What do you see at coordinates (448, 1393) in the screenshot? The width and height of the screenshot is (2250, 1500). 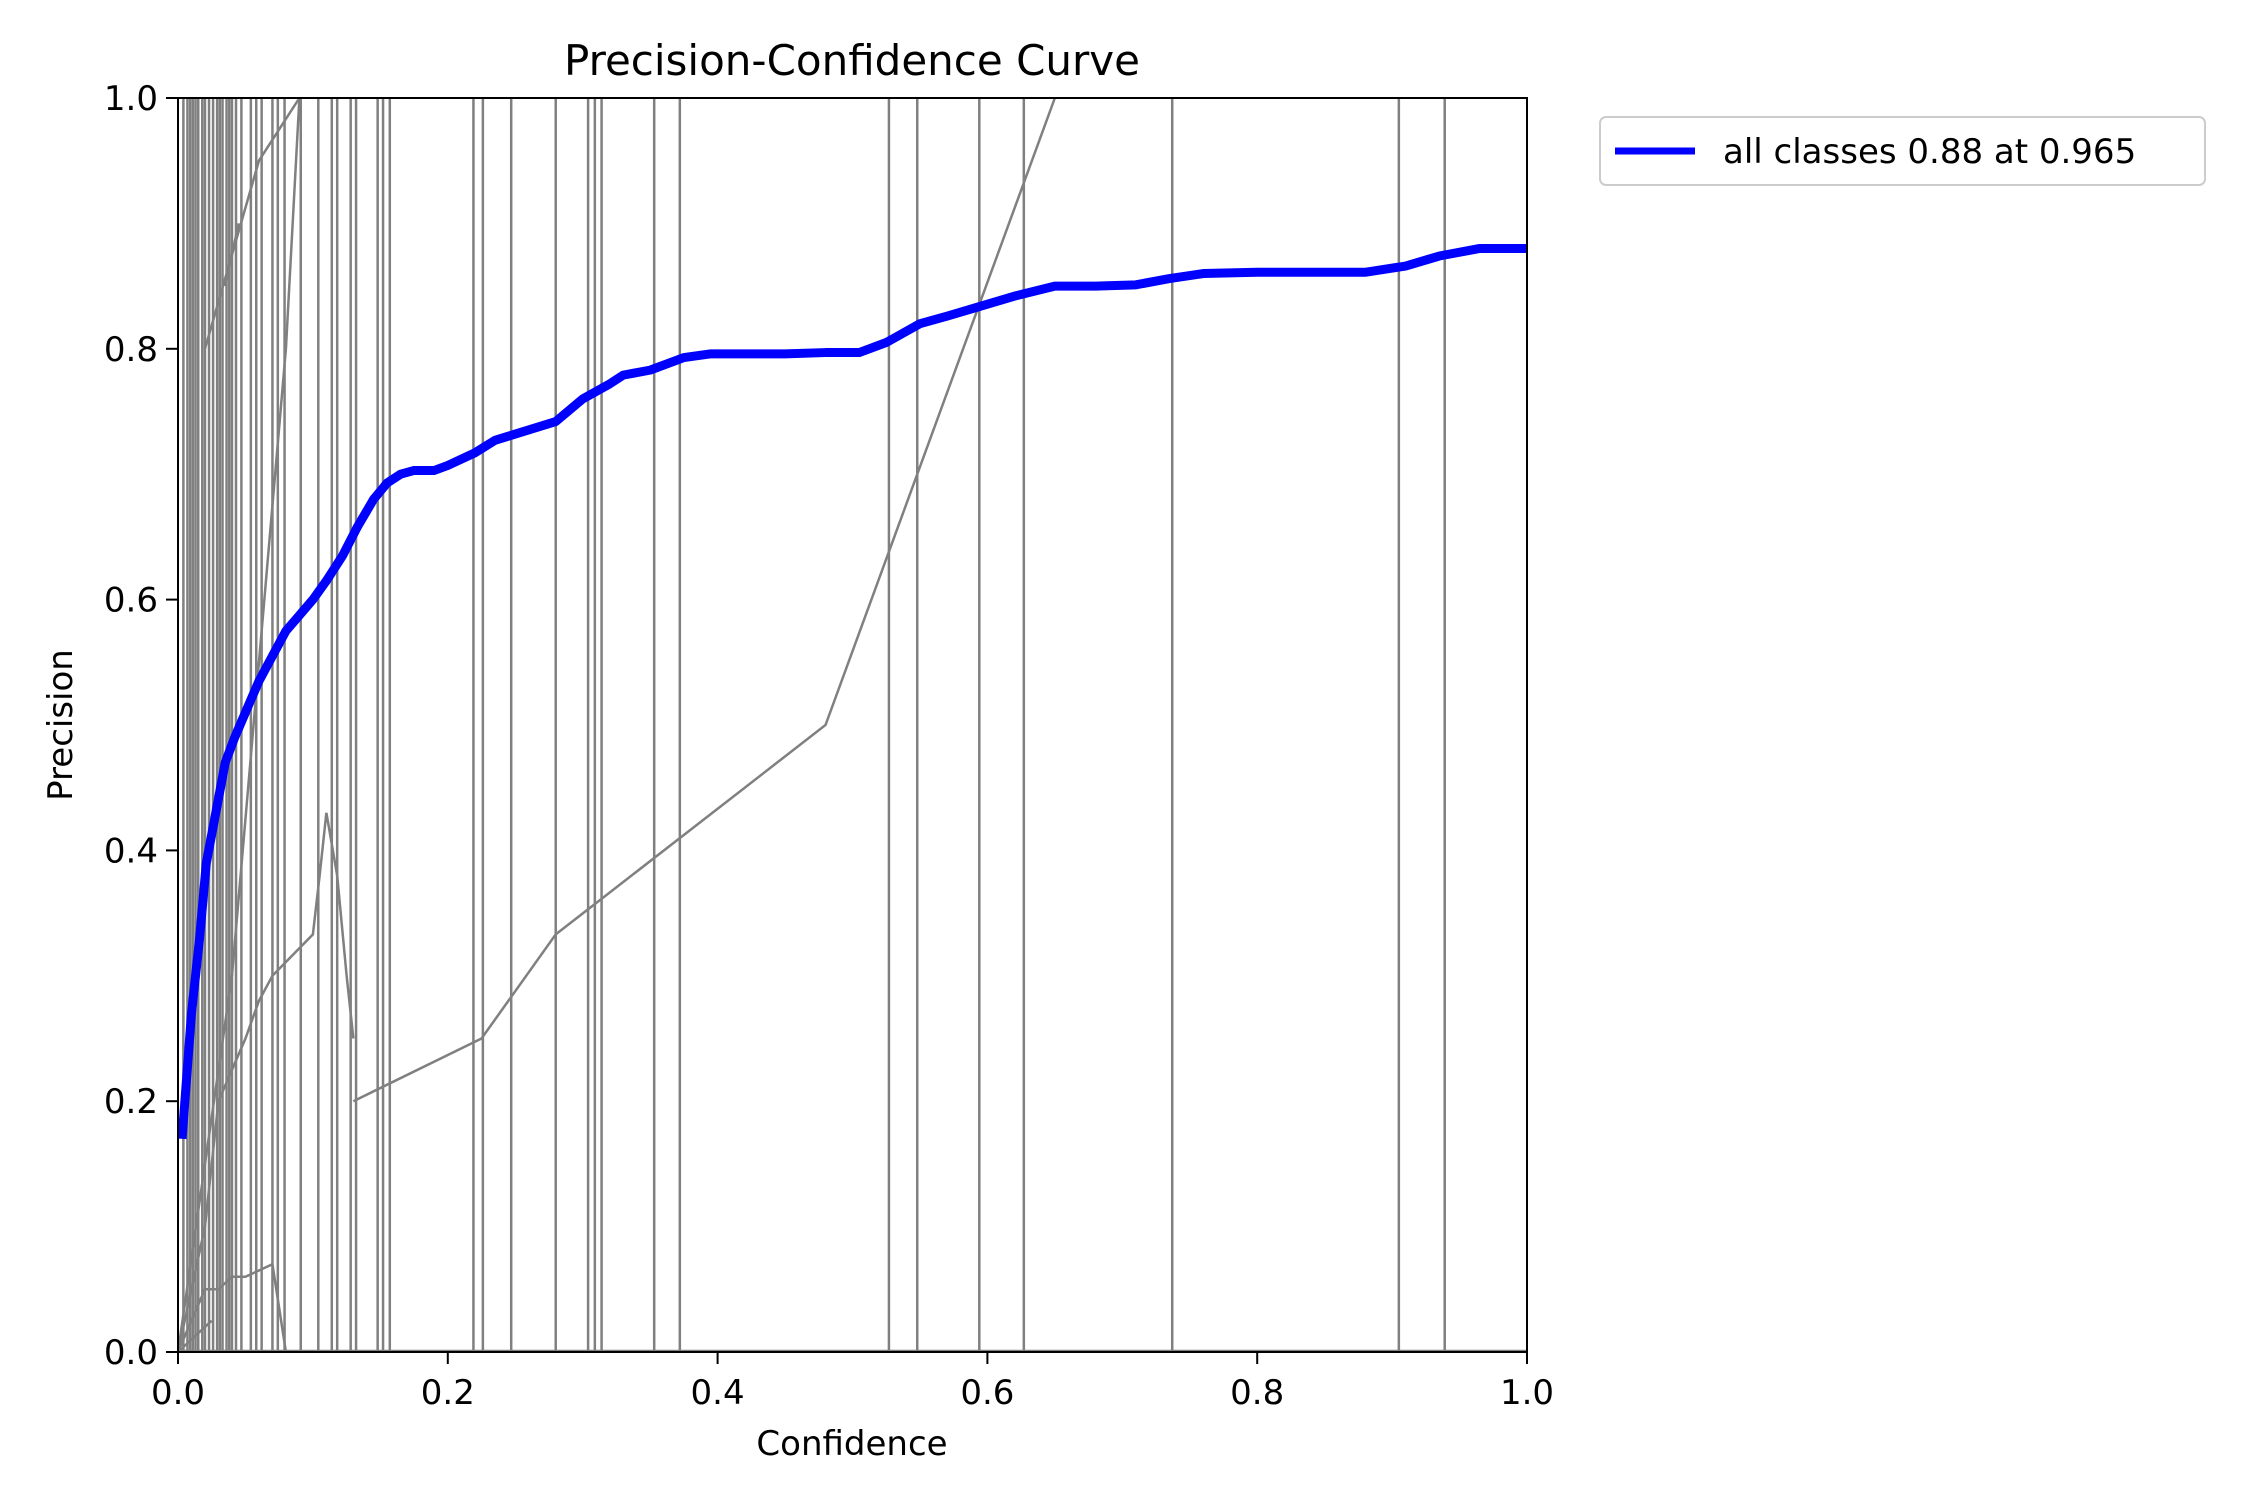 I see `x-tick-label-1: 0.2` at bounding box center [448, 1393].